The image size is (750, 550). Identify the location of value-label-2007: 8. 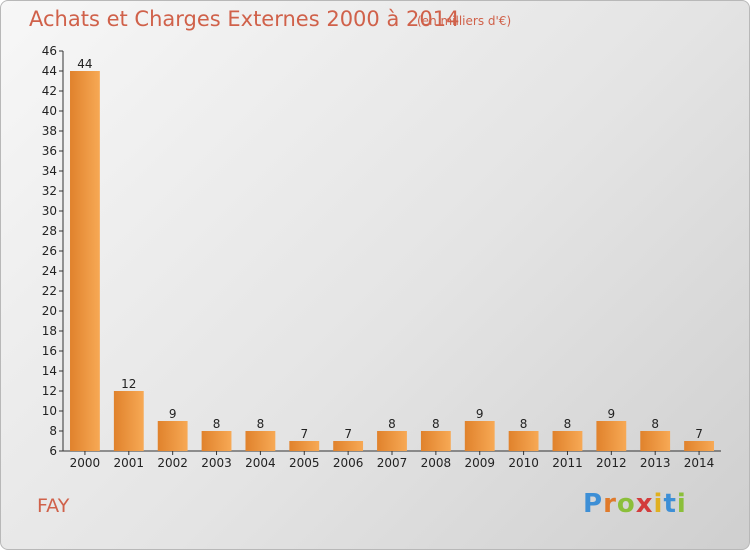
(392, 424).